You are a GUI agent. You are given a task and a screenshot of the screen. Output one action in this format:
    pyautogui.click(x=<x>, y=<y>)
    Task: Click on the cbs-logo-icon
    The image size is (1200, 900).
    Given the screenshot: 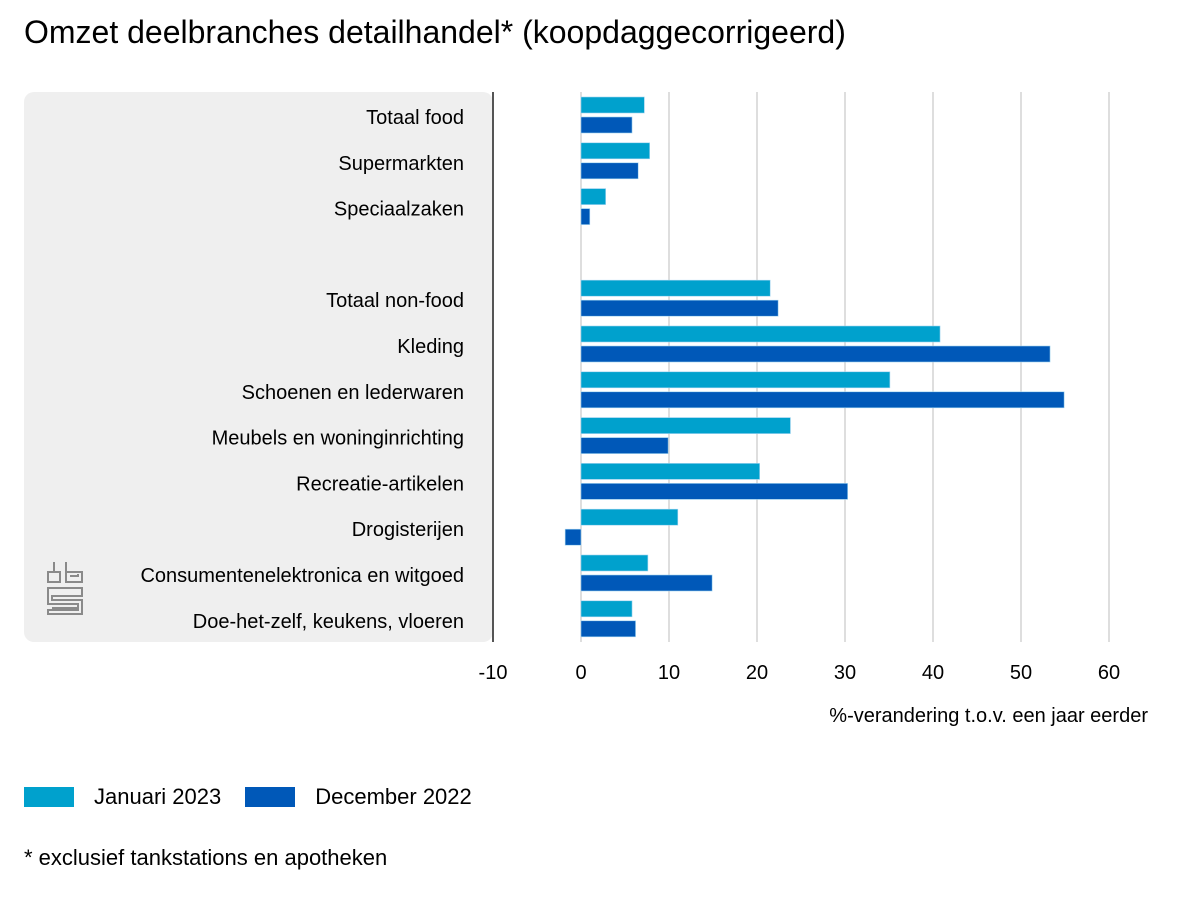 What is the action you would take?
    pyautogui.click(x=65, y=588)
    